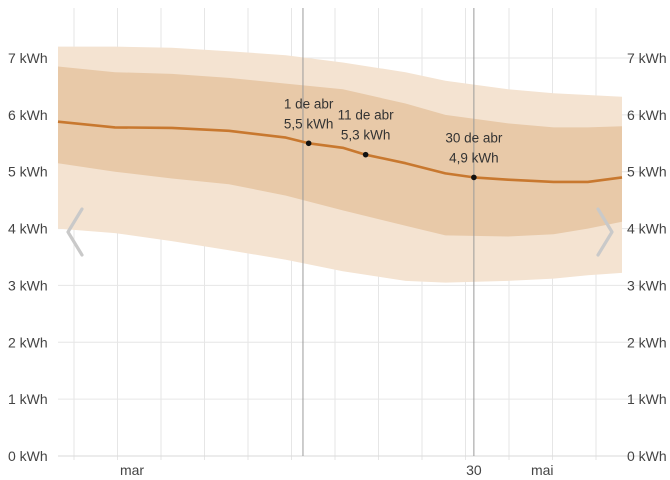 This screenshot has height=480, width=670. Describe the element at coordinates (647, 172) in the screenshot. I see `y-tick-label-right: 5 kWh` at that location.